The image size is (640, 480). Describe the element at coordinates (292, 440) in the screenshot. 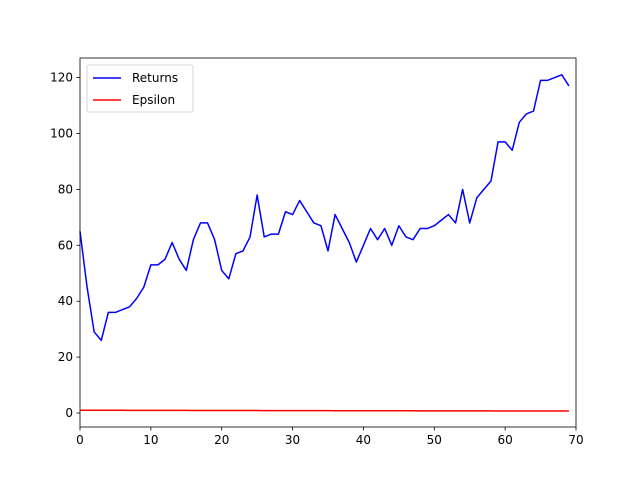

I see `x-tick-label: 30` at that location.